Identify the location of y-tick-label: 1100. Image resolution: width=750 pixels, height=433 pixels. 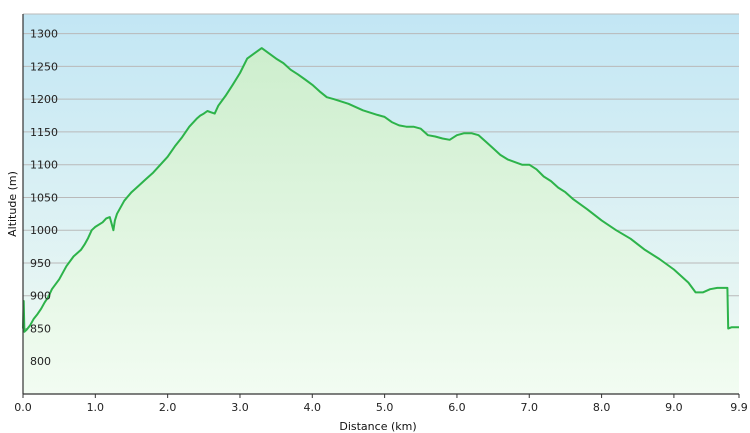
(44, 165).